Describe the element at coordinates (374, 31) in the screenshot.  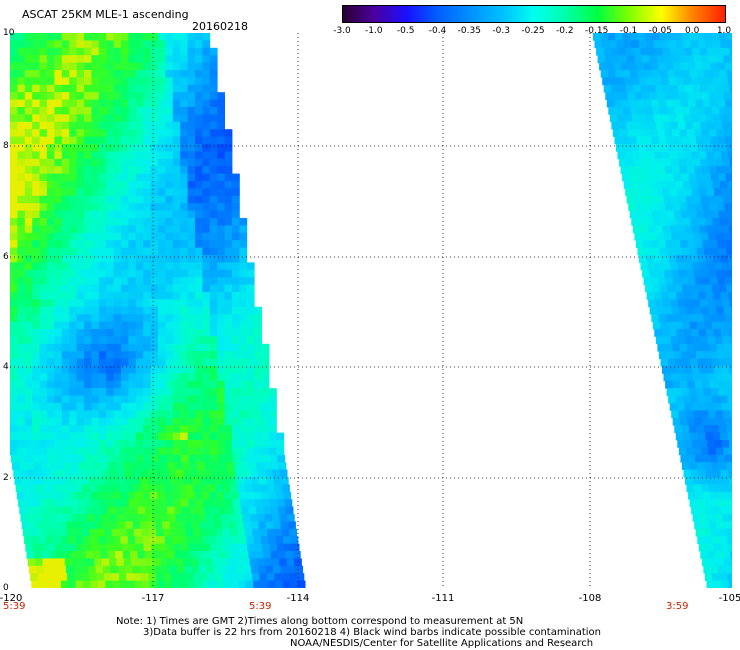
I see `colorbar-tick-1: -1.0` at that location.